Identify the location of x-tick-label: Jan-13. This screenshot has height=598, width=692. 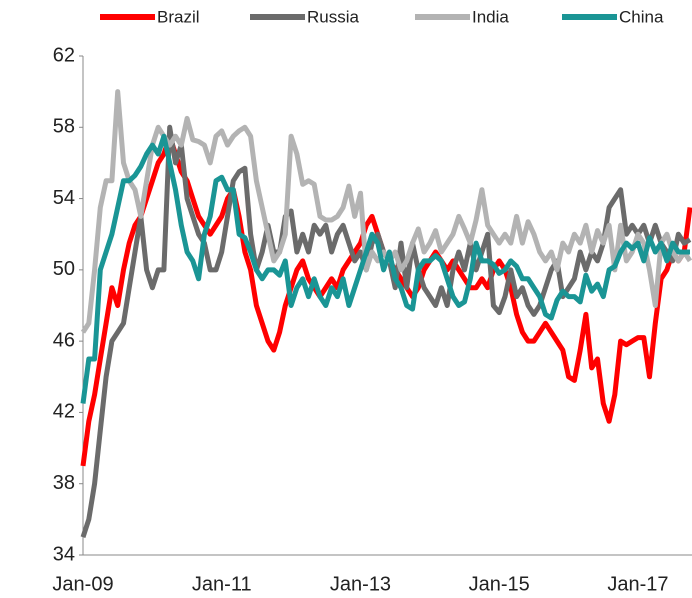
(360, 584).